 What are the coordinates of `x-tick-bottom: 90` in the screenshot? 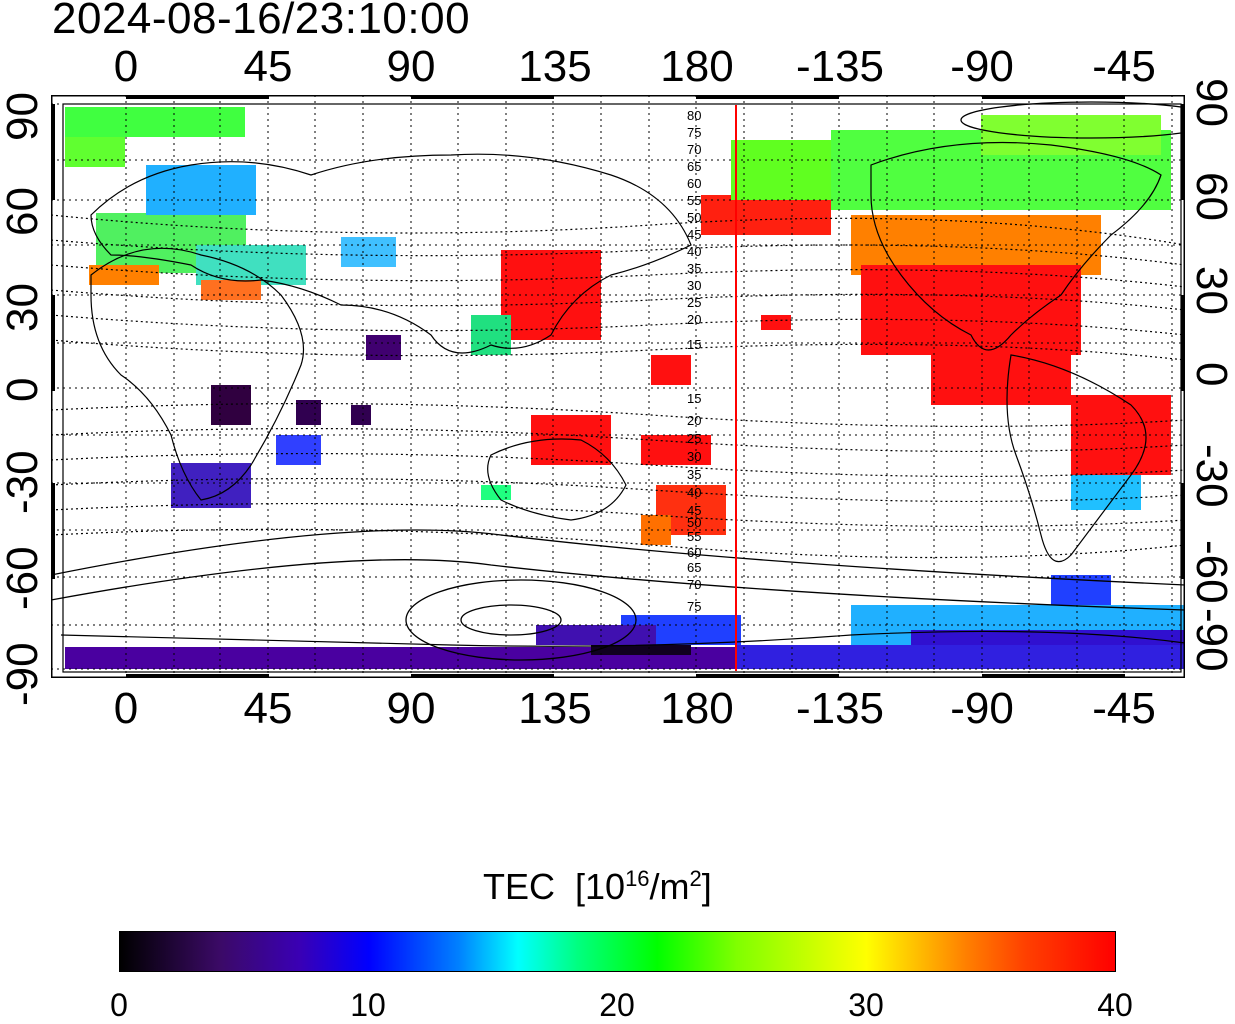 It's located at (411, 708).